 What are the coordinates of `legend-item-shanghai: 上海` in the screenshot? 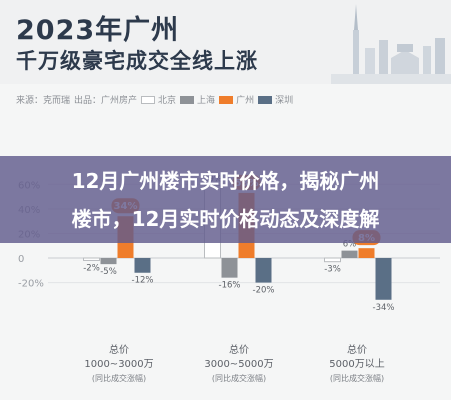 It's located at (197, 99).